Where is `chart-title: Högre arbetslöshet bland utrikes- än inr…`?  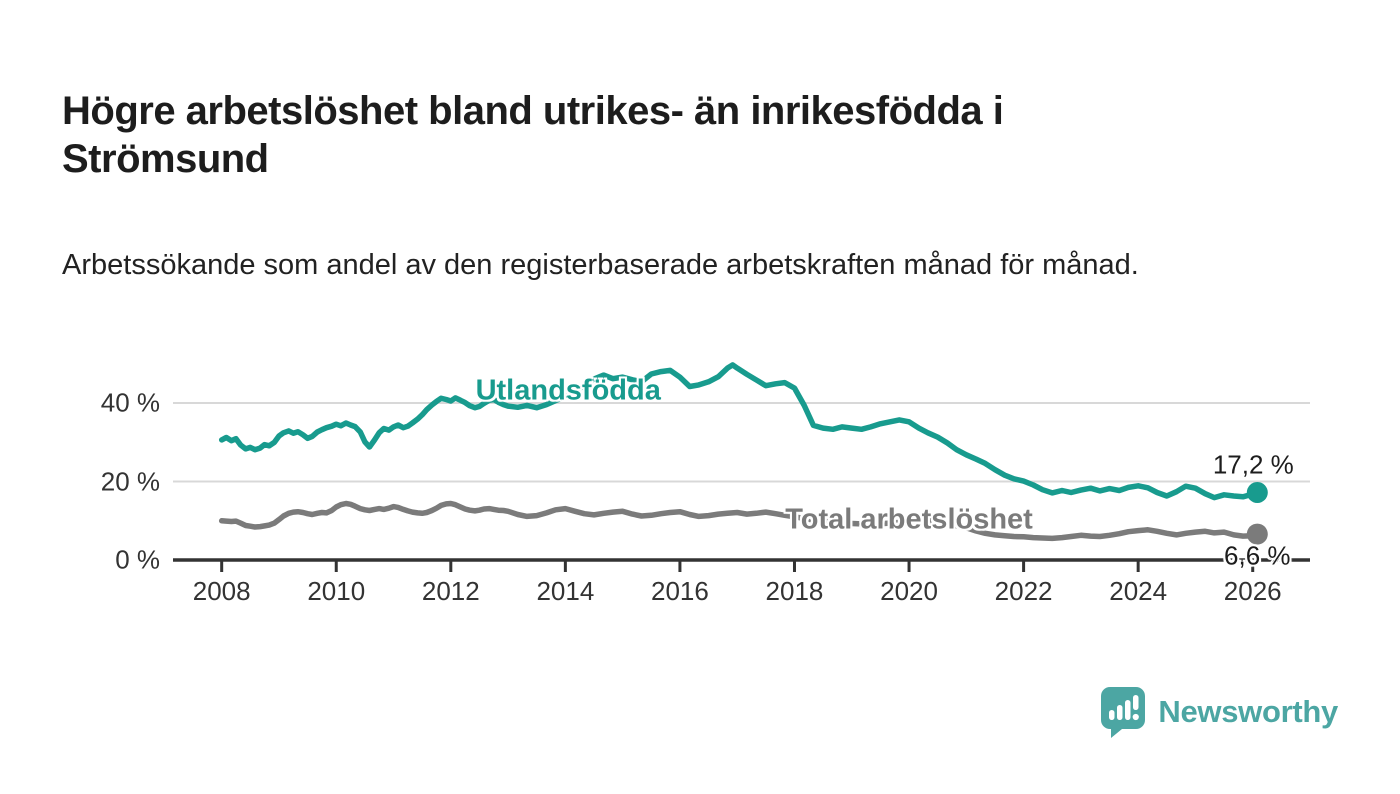
chart-title: Högre arbetslöshet bland utrikes- än inr… is located at coordinates (533, 134).